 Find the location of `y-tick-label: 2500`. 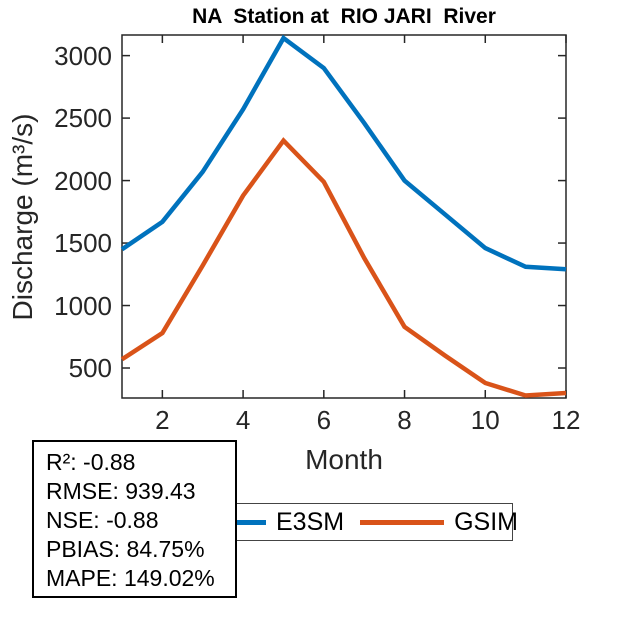

y-tick-label: 2500 is located at coordinates (83, 118).